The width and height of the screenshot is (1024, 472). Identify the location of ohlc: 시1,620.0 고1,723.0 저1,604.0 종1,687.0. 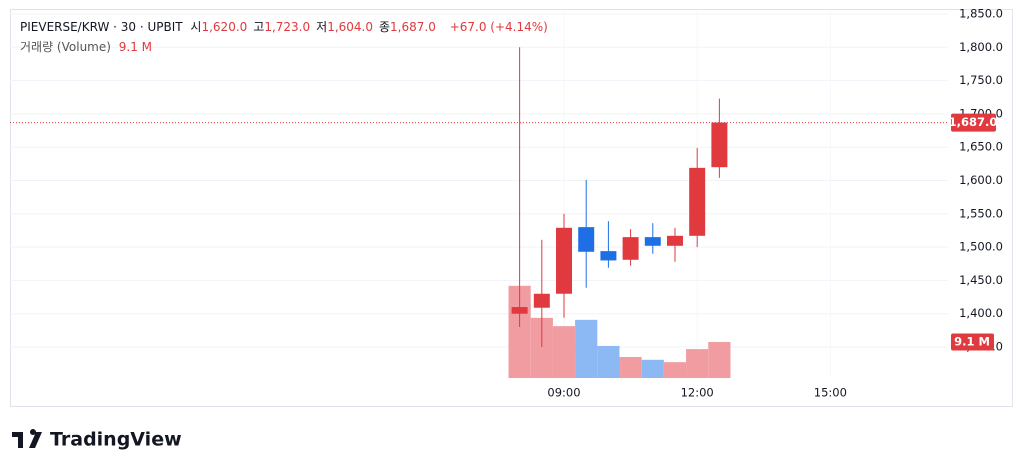
(315, 27).